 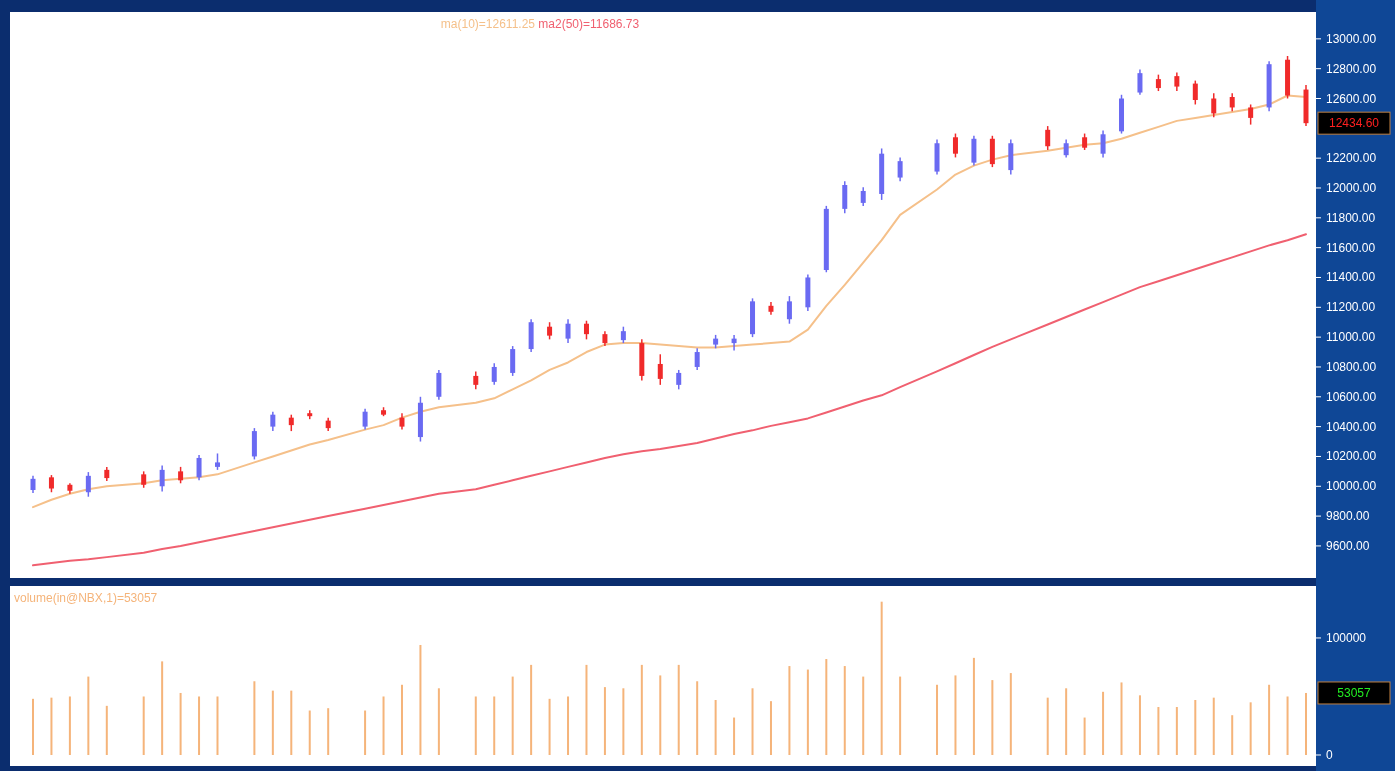 I want to click on y-tick-label: 0, so click(x=1329, y=755).